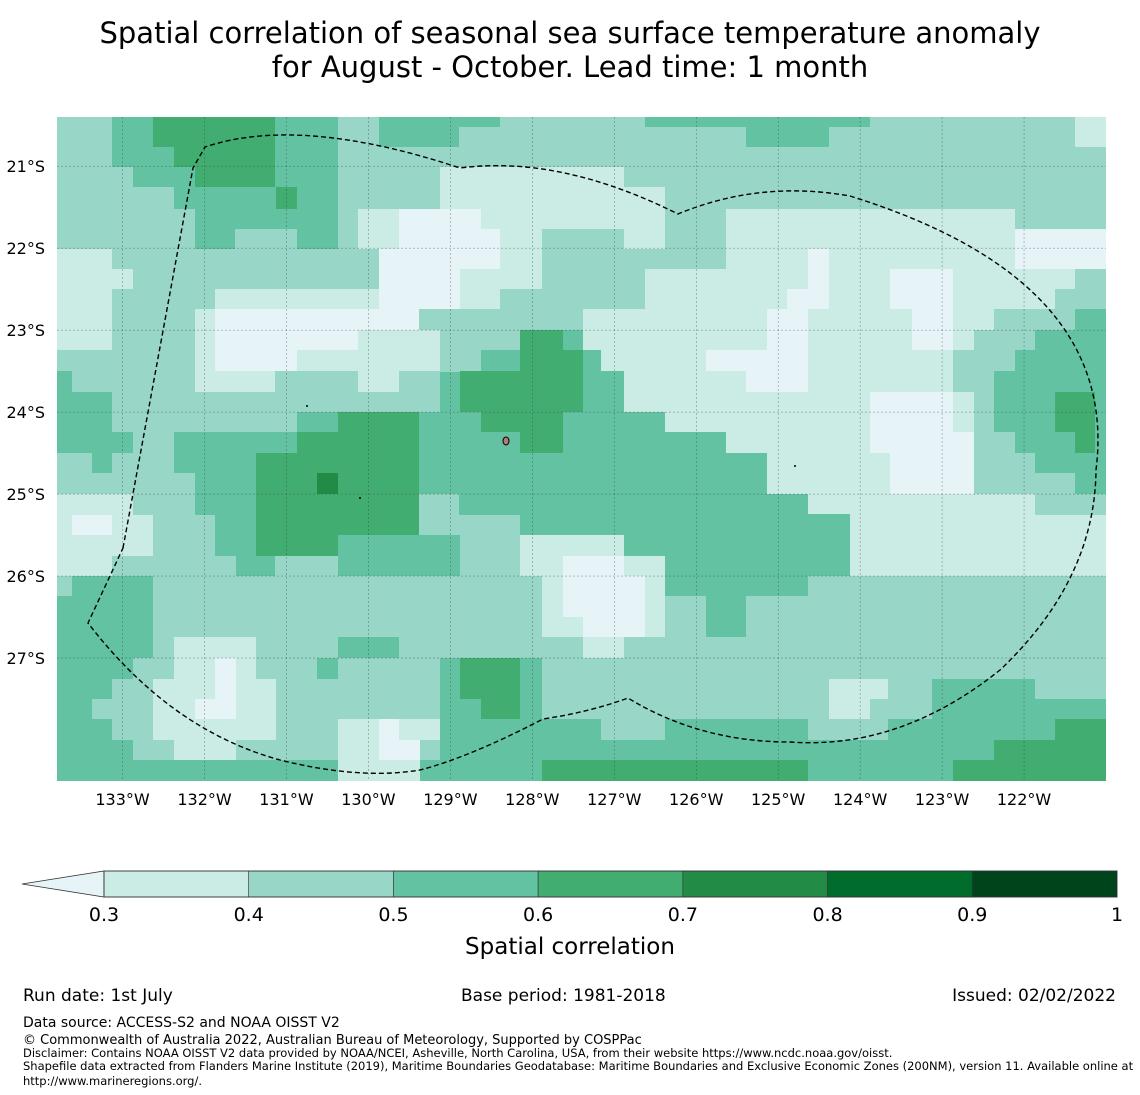 This screenshot has height=1095, width=1140. Describe the element at coordinates (204, 799) in the screenshot. I see `longitude-label: 132°W` at that location.